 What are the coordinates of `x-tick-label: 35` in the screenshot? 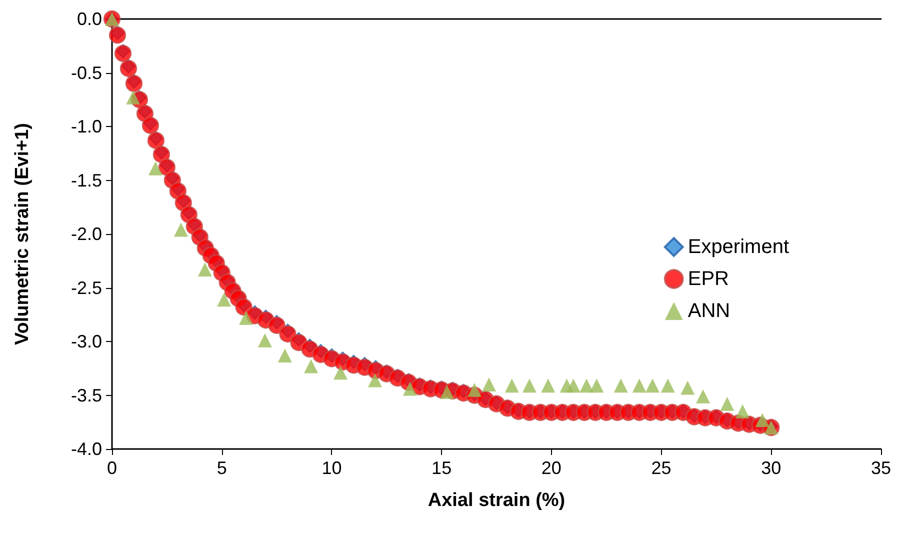 It's located at (881, 468).